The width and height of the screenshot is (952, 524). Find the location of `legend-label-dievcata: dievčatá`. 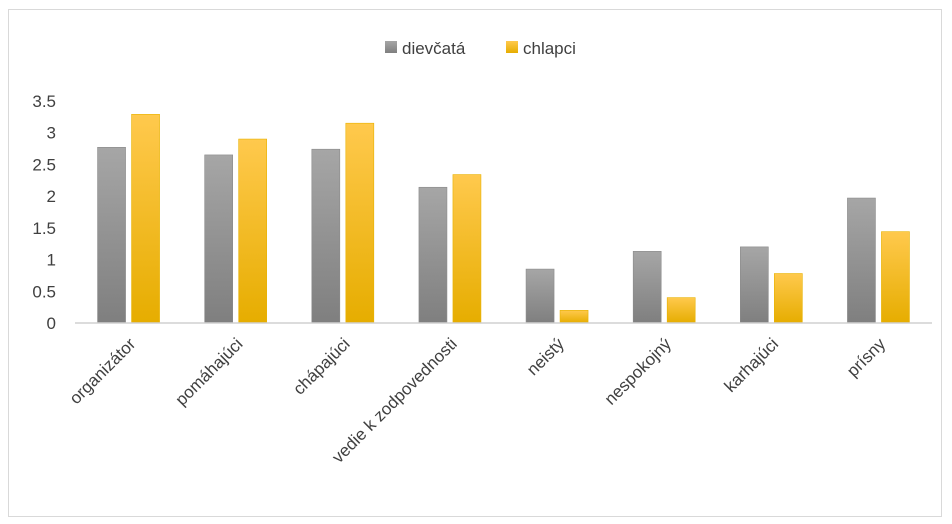

legend-label-dievcata: dievčatá is located at coordinates (434, 48).